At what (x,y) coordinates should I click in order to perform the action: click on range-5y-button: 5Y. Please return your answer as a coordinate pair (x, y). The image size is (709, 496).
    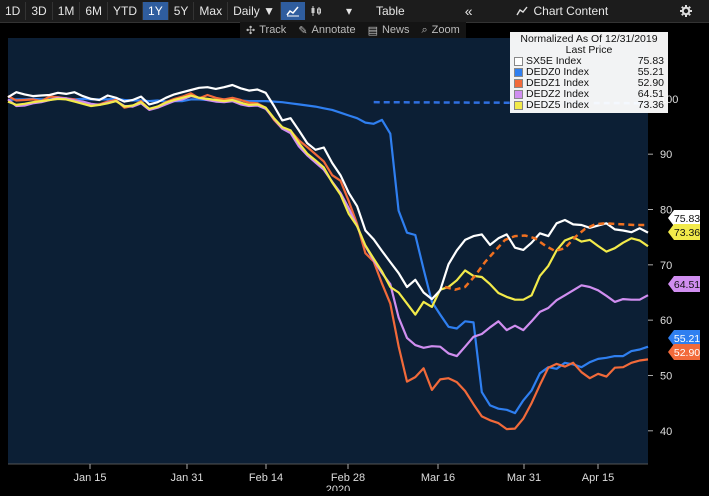
    Looking at the image, I should click on (182, 11).